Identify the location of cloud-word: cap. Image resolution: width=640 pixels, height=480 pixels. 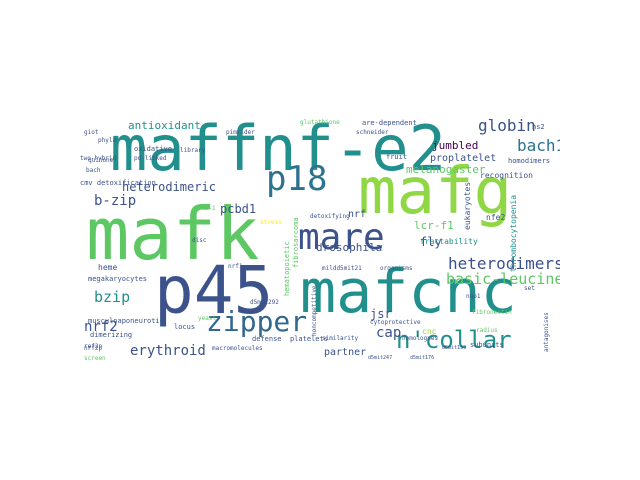
(389, 333).